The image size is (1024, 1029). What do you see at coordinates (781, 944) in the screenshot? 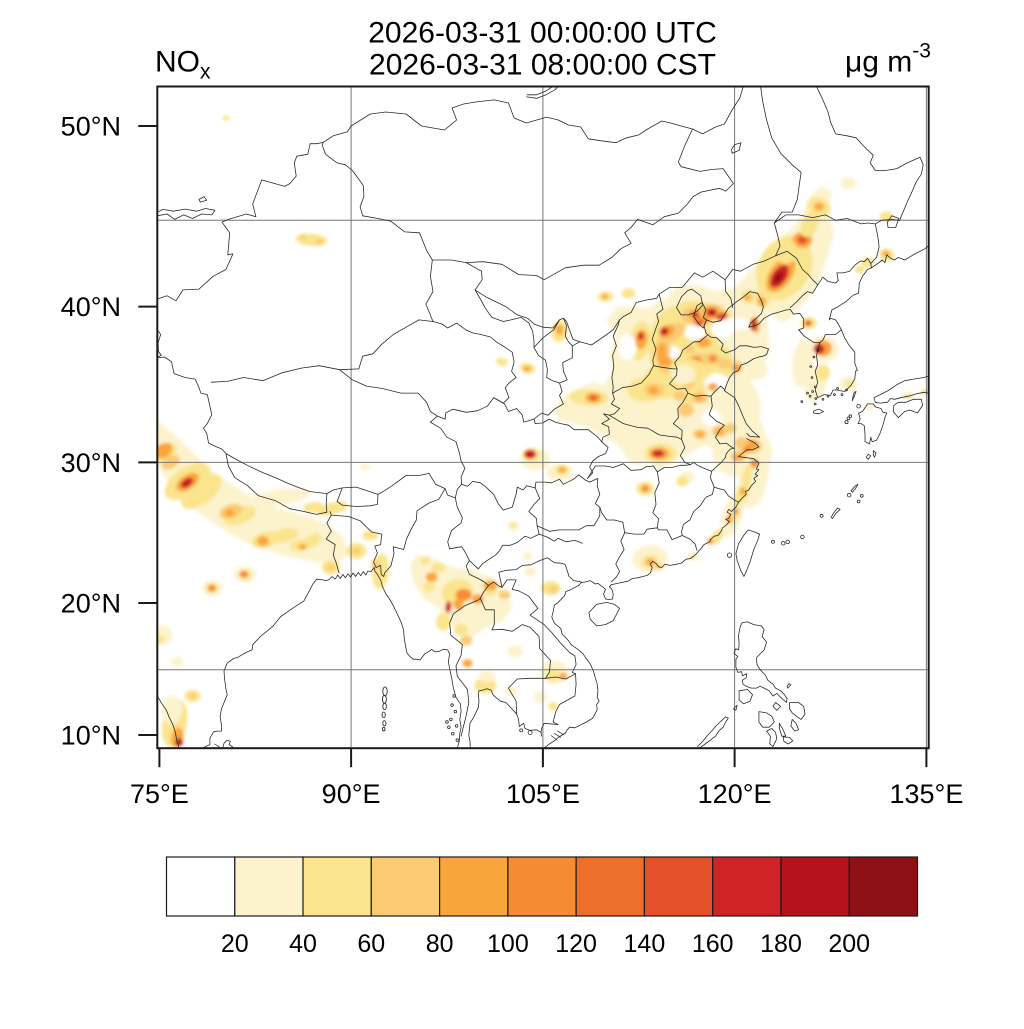
I see `svg-text: 180` at bounding box center [781, 944].